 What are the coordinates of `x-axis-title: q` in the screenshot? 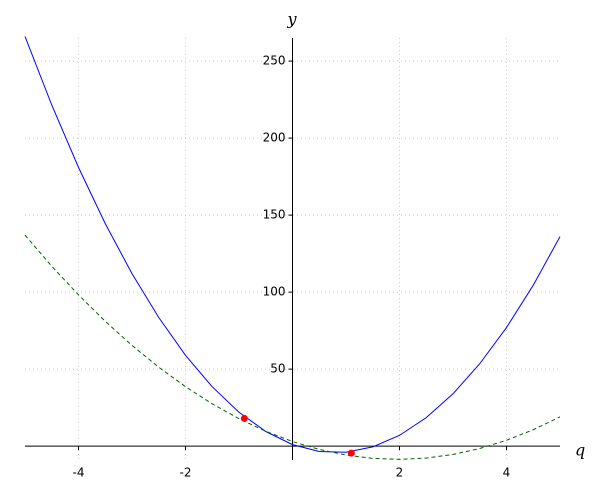 It's located at (580, 450).